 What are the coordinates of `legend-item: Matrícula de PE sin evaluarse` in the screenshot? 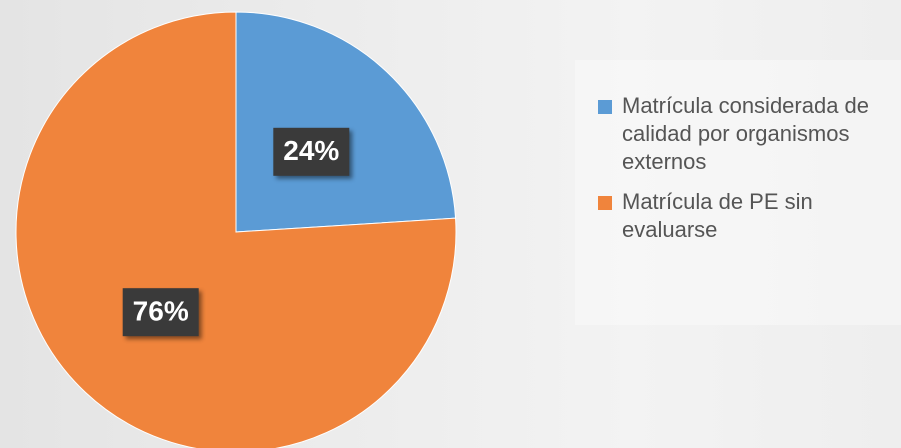 It's located at (743, 216).